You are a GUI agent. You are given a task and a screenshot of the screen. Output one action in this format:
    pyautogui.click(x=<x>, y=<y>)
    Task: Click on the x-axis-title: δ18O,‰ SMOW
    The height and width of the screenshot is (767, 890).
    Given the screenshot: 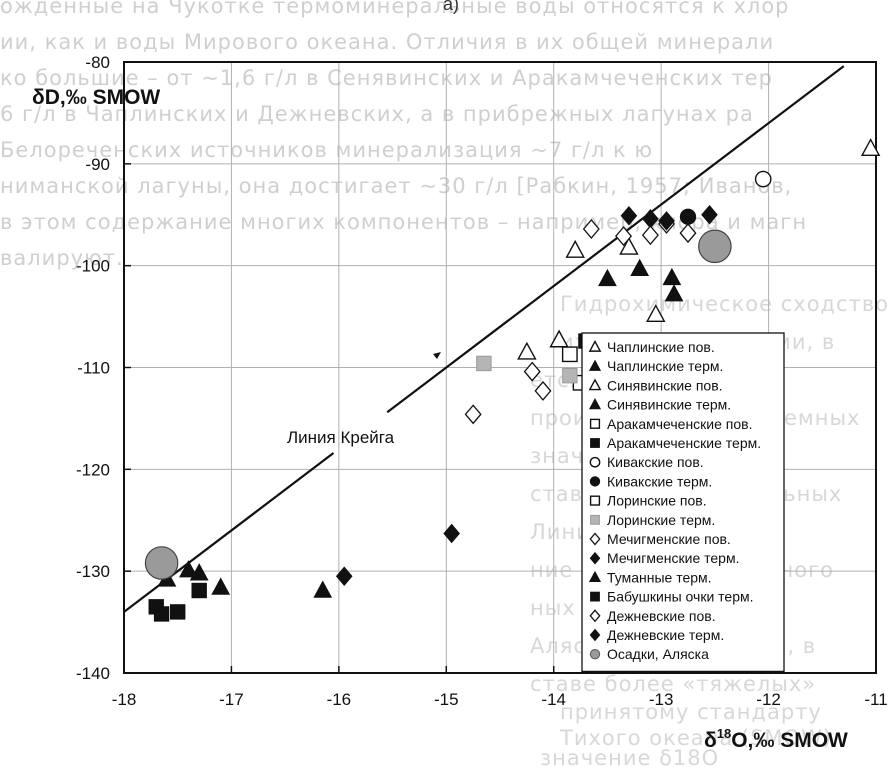 What is the action you would take?
    pyautogui.click(x=776, y=739)
    